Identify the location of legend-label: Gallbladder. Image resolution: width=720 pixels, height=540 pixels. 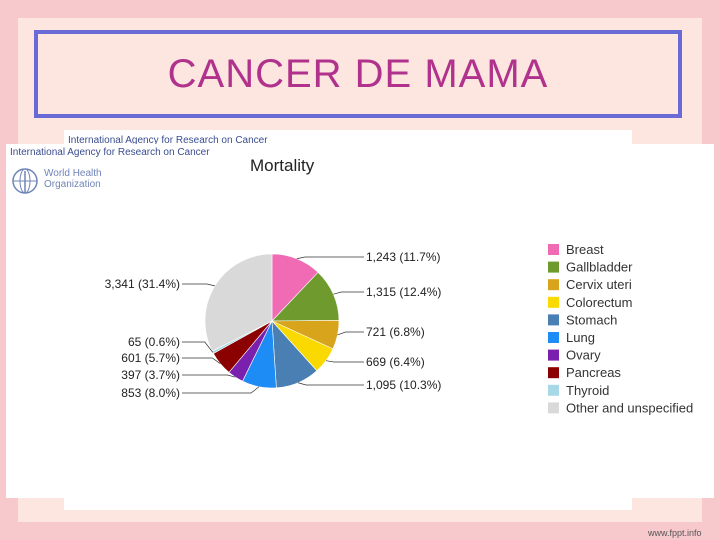
(599, 267).